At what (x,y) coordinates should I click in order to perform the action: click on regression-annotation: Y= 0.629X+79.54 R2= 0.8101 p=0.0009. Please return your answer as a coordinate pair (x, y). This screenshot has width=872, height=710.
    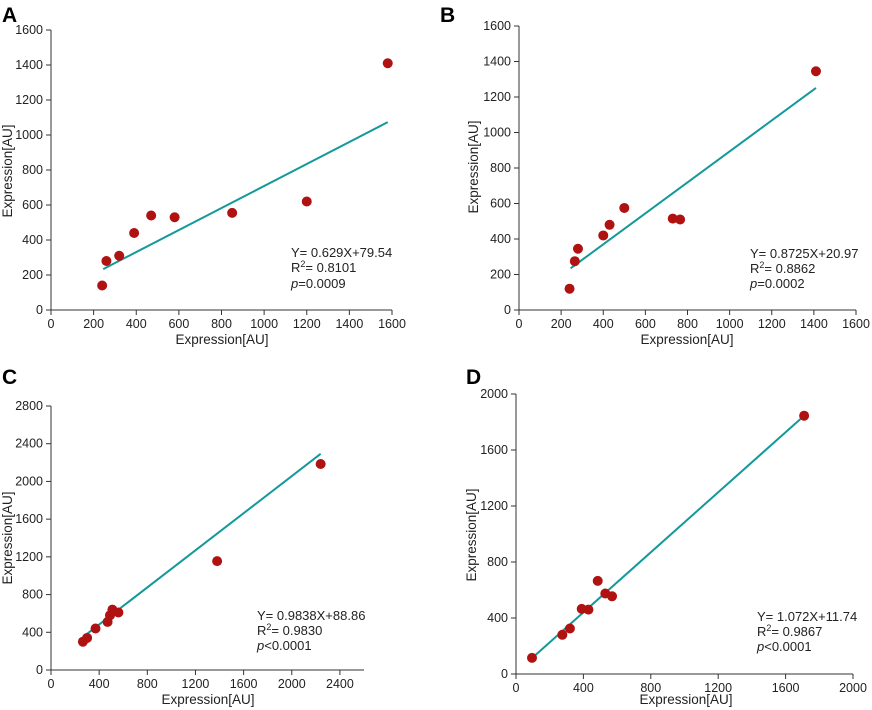
    Looking at the image, I should click on (341, 268).